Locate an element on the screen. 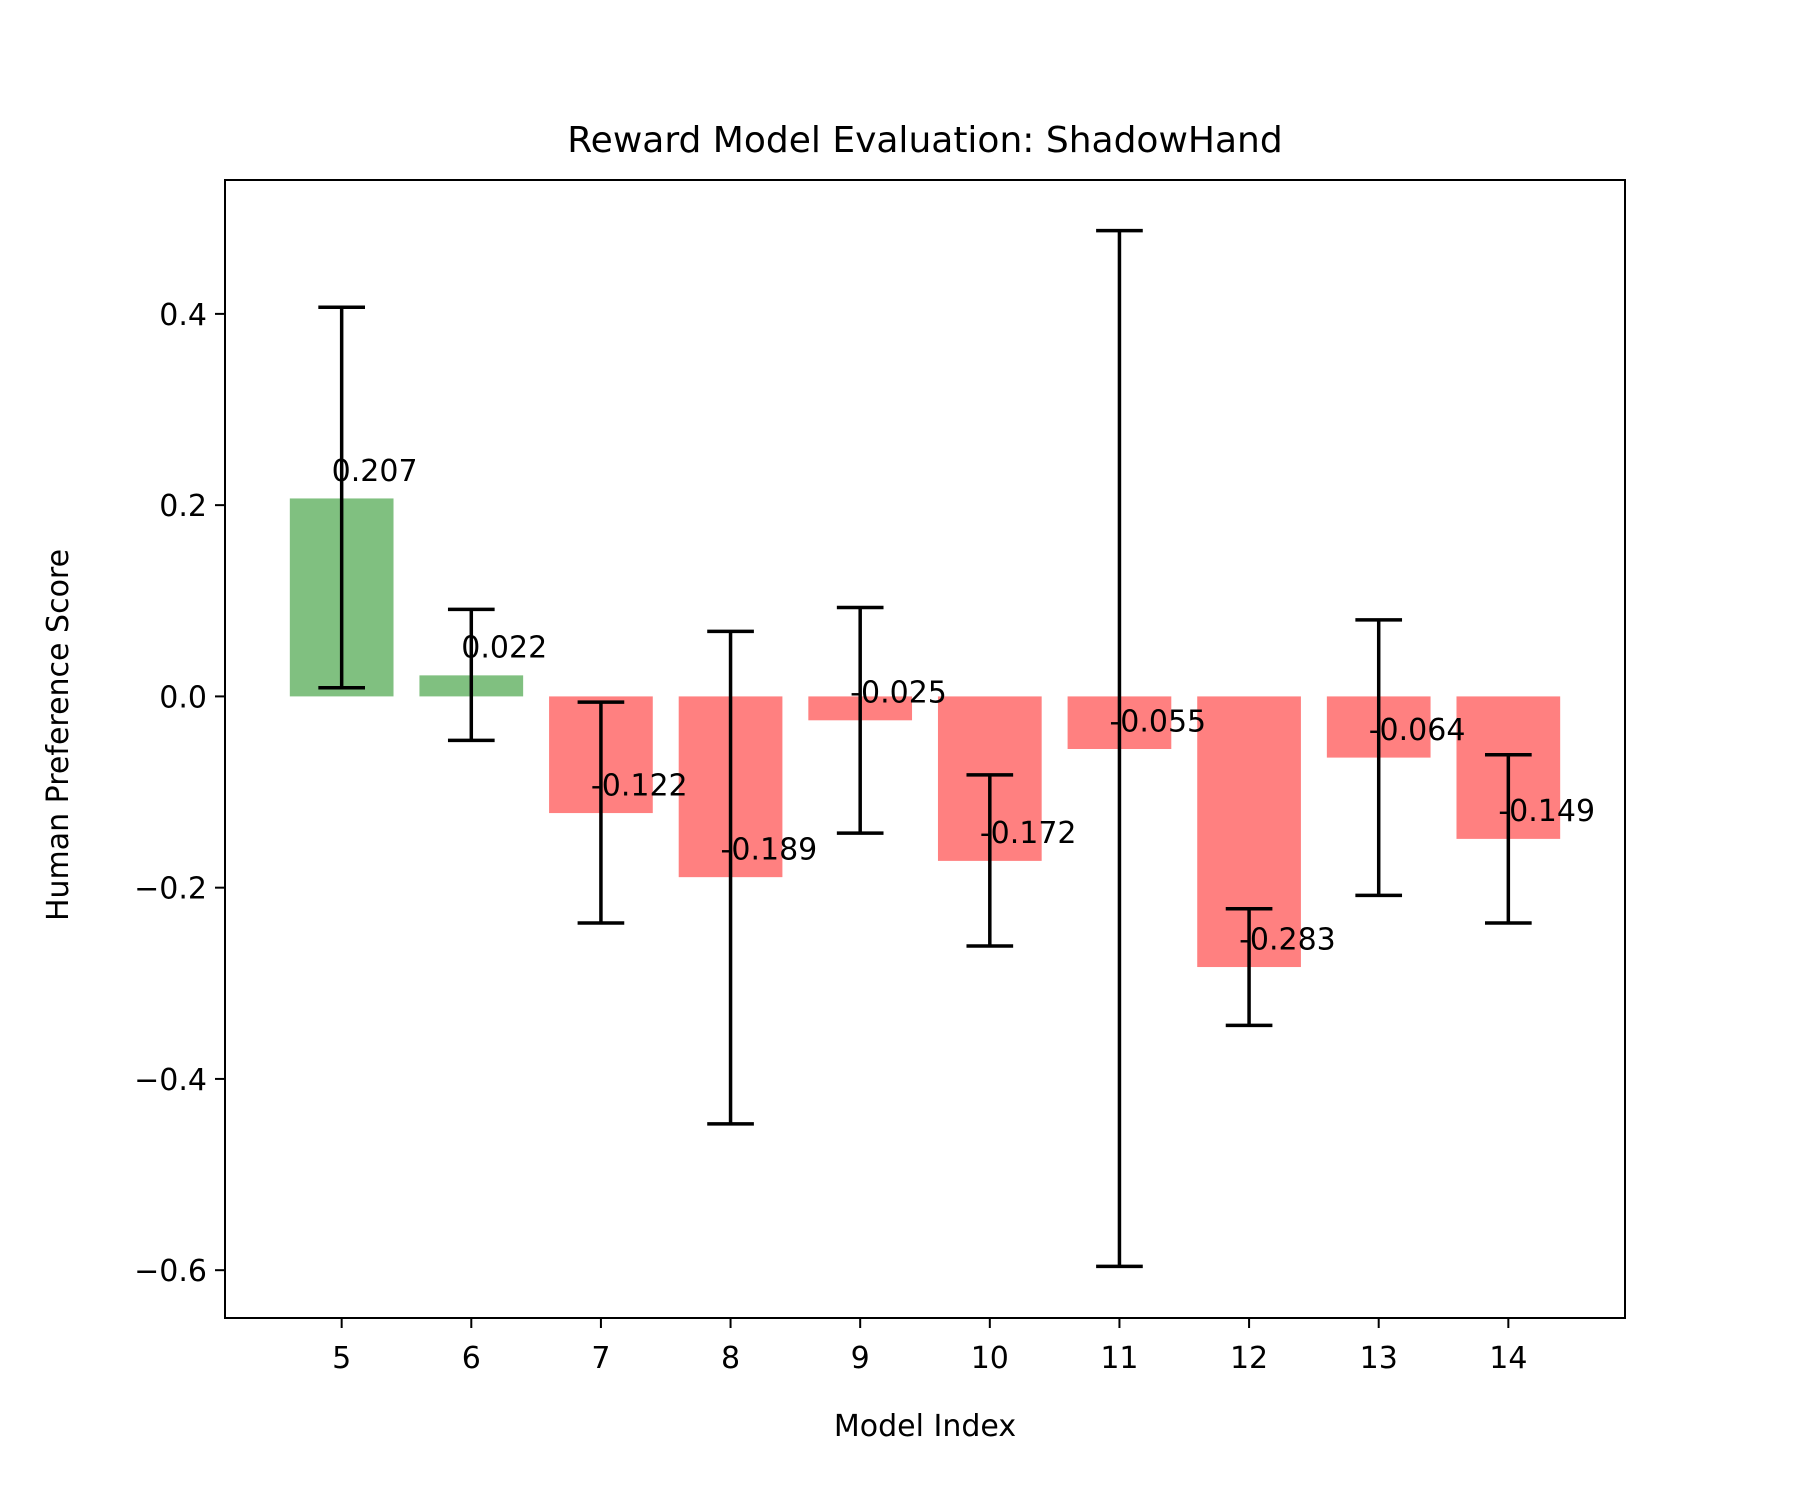 This screenshot has width=1800, height=1505. data-label-14: -0.149 is located at coordinates (1546, 811).